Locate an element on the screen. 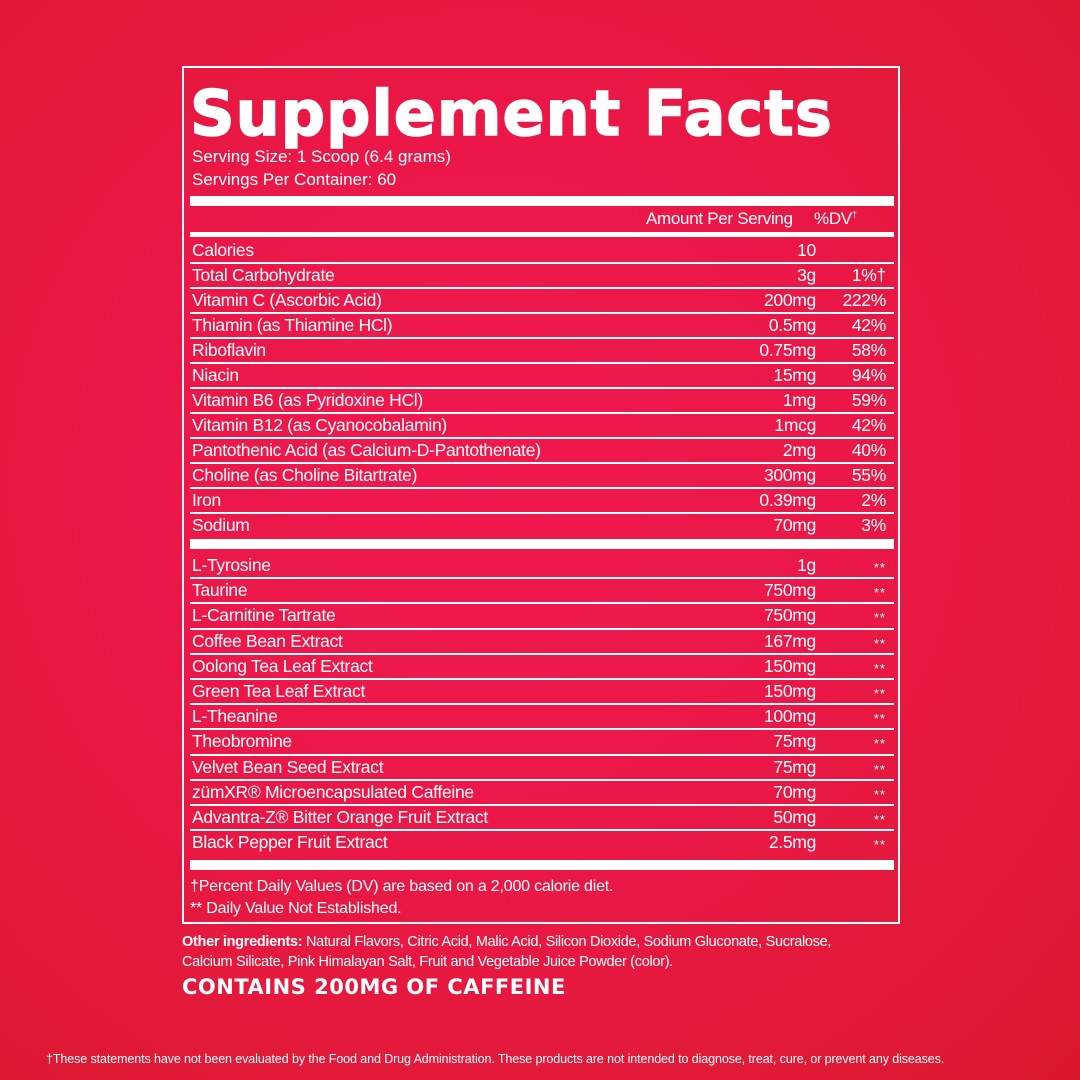 This screenshot has height=1080, width=1080. row-amount: 2.5mg is located at coordinates (792, 842).